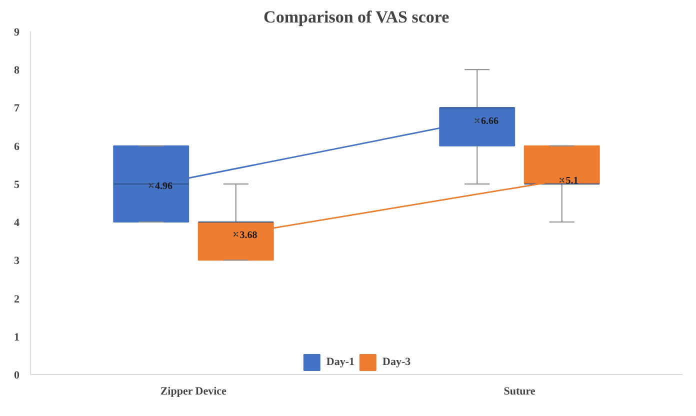  Describe the element at coordinates (17, 32) in the screenshot. I see `y-tick-label: 9` at that location.